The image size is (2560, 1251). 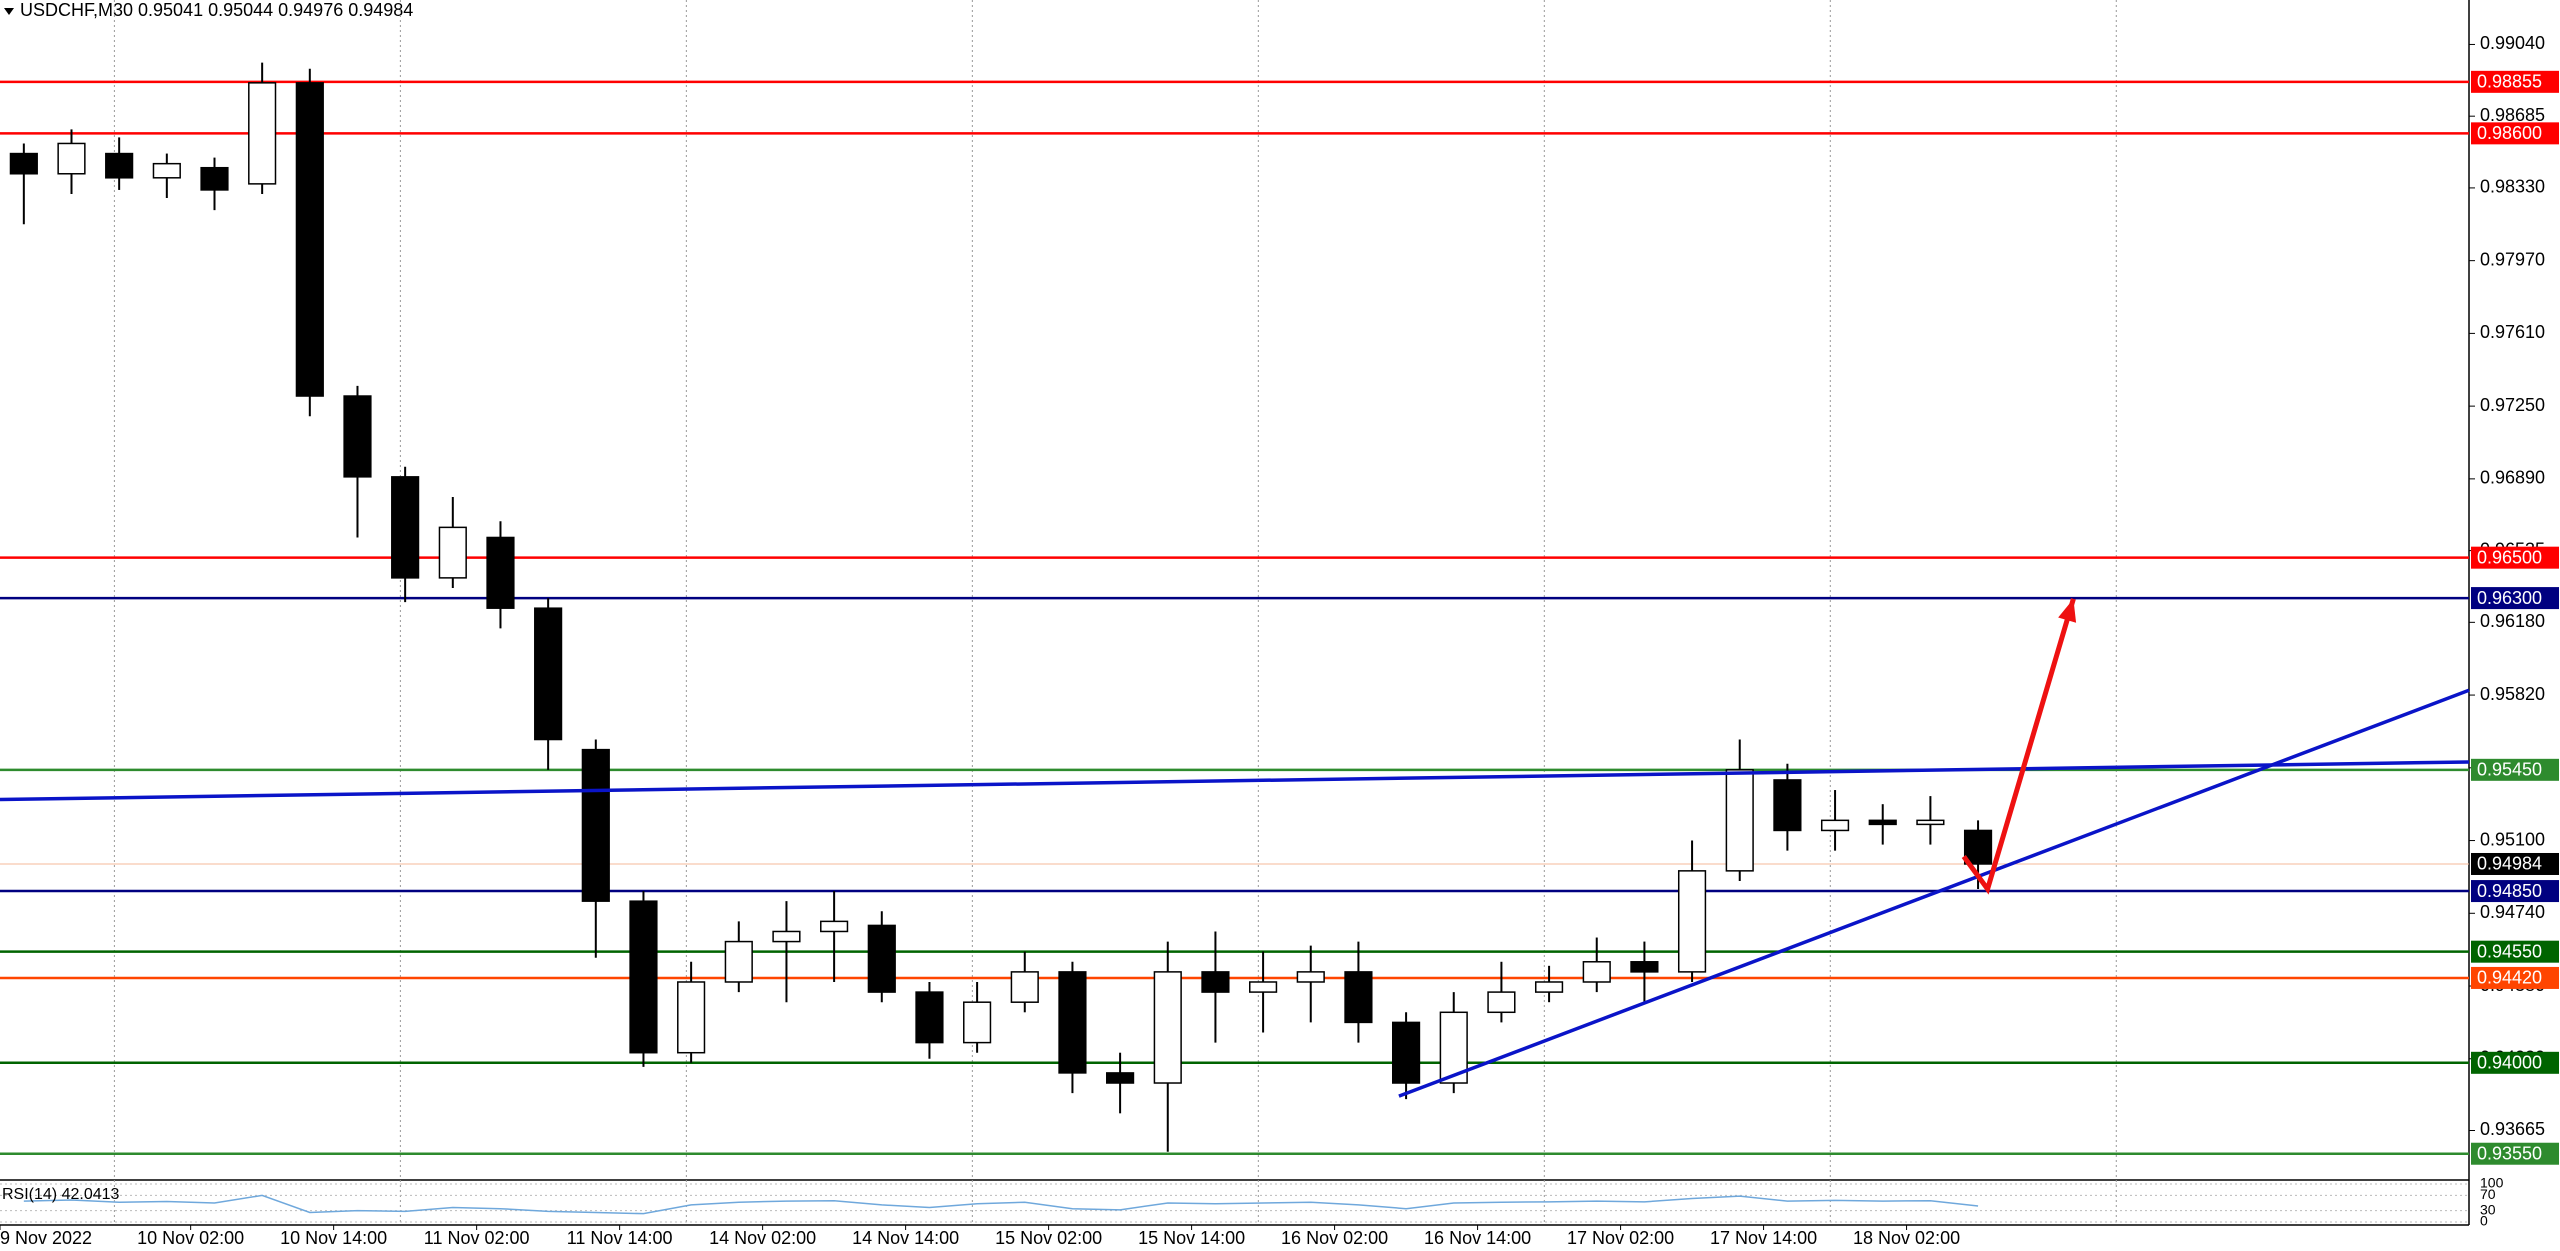 What do you see at coordinates (2512, 259) in the screenshot?
I see `y-tick-label: 0.97970` at bounding box center [2512, 259].